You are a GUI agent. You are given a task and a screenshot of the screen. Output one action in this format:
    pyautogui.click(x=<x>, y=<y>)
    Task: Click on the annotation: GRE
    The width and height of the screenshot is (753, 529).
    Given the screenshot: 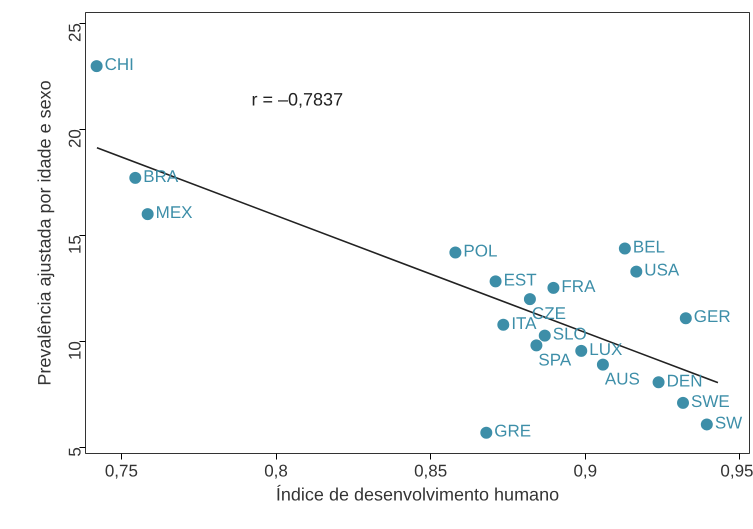 What is the action you would take?
    pyautogui.click(x=513, y=431)
    